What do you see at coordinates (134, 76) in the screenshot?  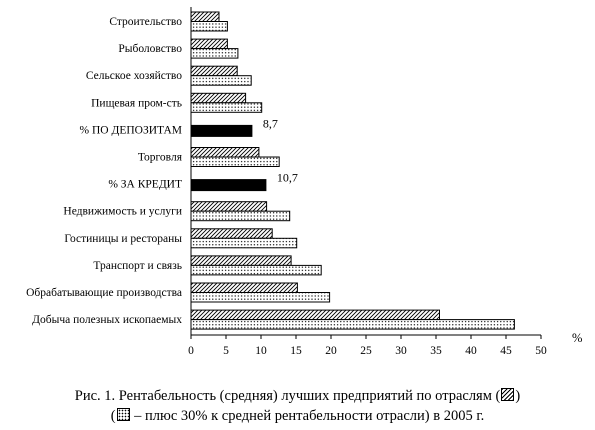 I see `category-label-сельское-хозяйство: Сельское хозяйство` at bounding box center [134, 76].